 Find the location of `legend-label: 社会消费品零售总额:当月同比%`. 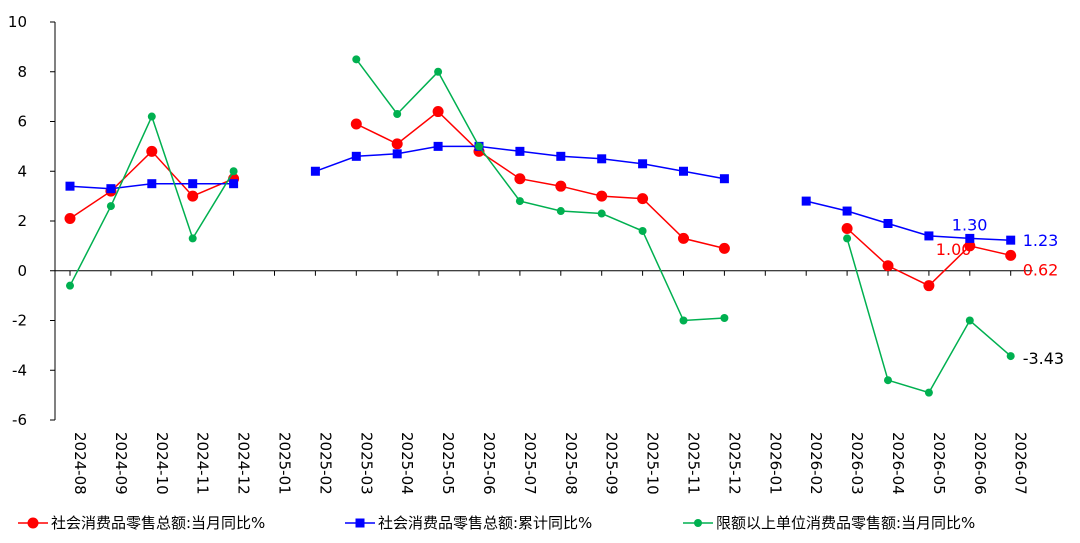

legend-label: 社会消费品零售总额:当月同比% is located at coordinates (158, 523).